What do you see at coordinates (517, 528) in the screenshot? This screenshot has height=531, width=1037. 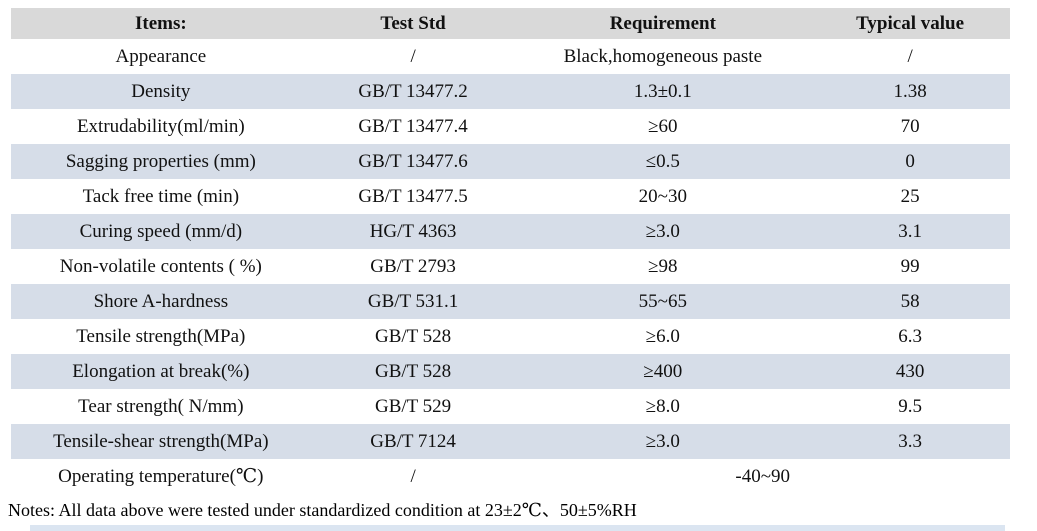 I see `bottom-accent-bar` at bounding box center [517, 528].